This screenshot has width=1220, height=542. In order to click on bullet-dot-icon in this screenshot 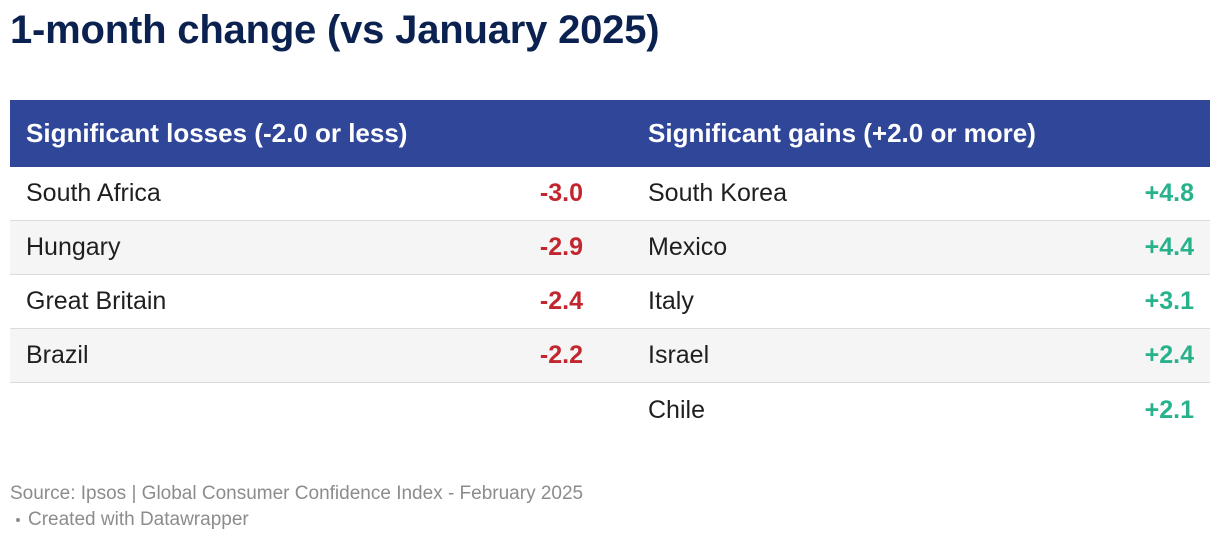, I will do `click(18, 519)`.